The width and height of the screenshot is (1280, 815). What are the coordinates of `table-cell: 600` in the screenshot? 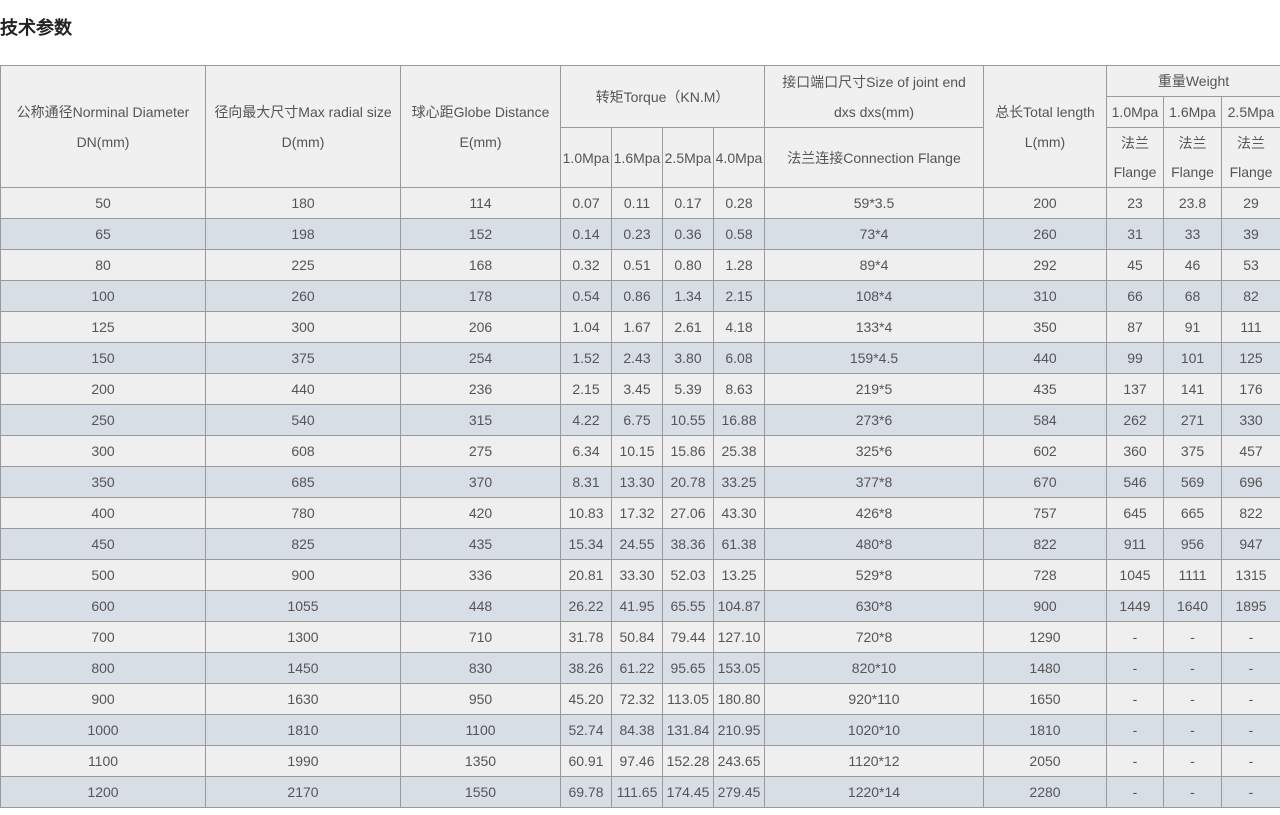 It's located at (103, 606).